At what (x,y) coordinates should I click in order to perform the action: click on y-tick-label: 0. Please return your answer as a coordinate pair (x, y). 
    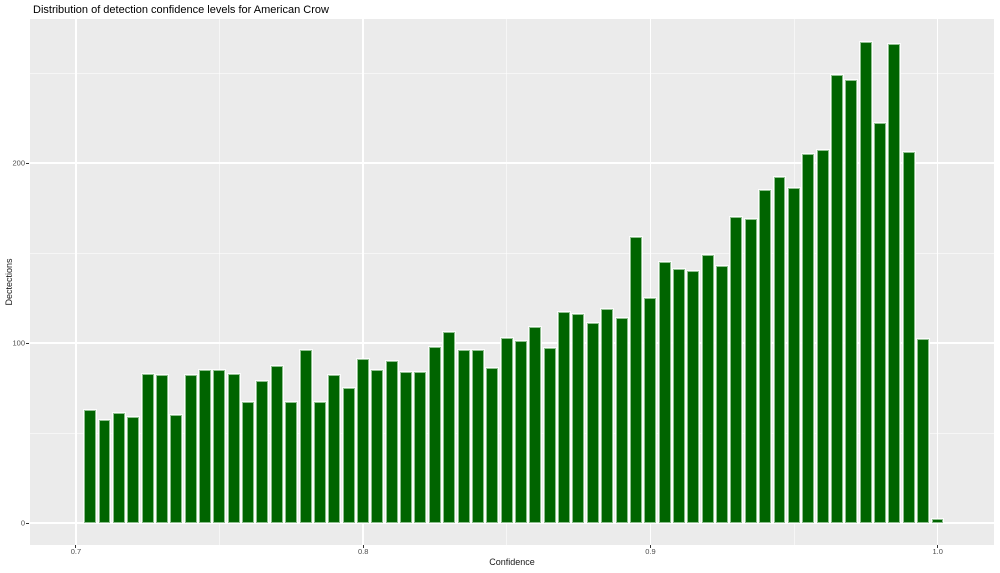
    Looking at the image, I should click on (22, 523).